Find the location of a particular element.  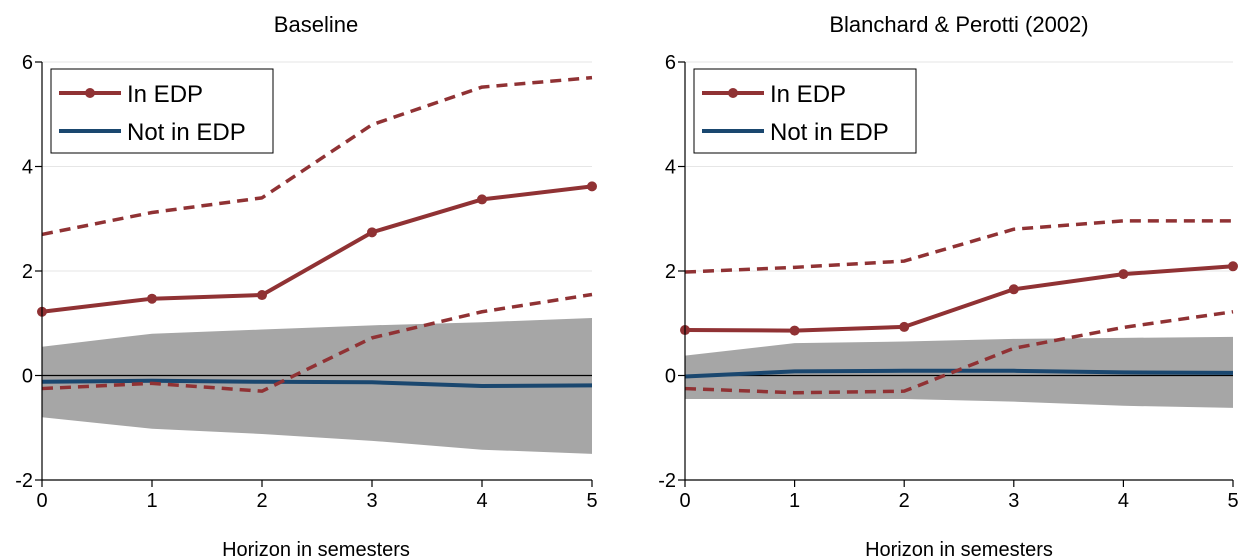

series-line-not-in-edp is located at coordinates (317, 383).